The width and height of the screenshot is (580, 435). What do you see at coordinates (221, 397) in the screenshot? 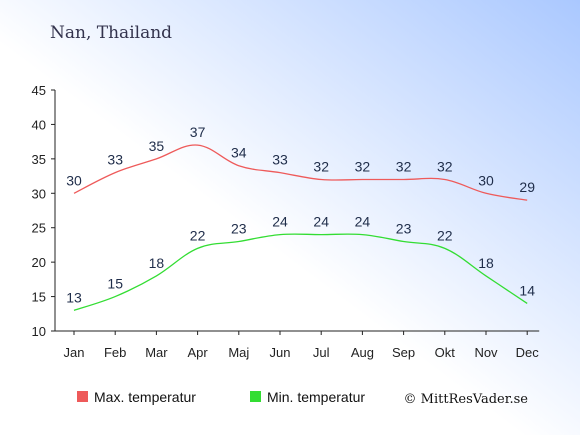
I see `legend: Max. temperatur Min. temperatur` at bounding box center [221, 397].